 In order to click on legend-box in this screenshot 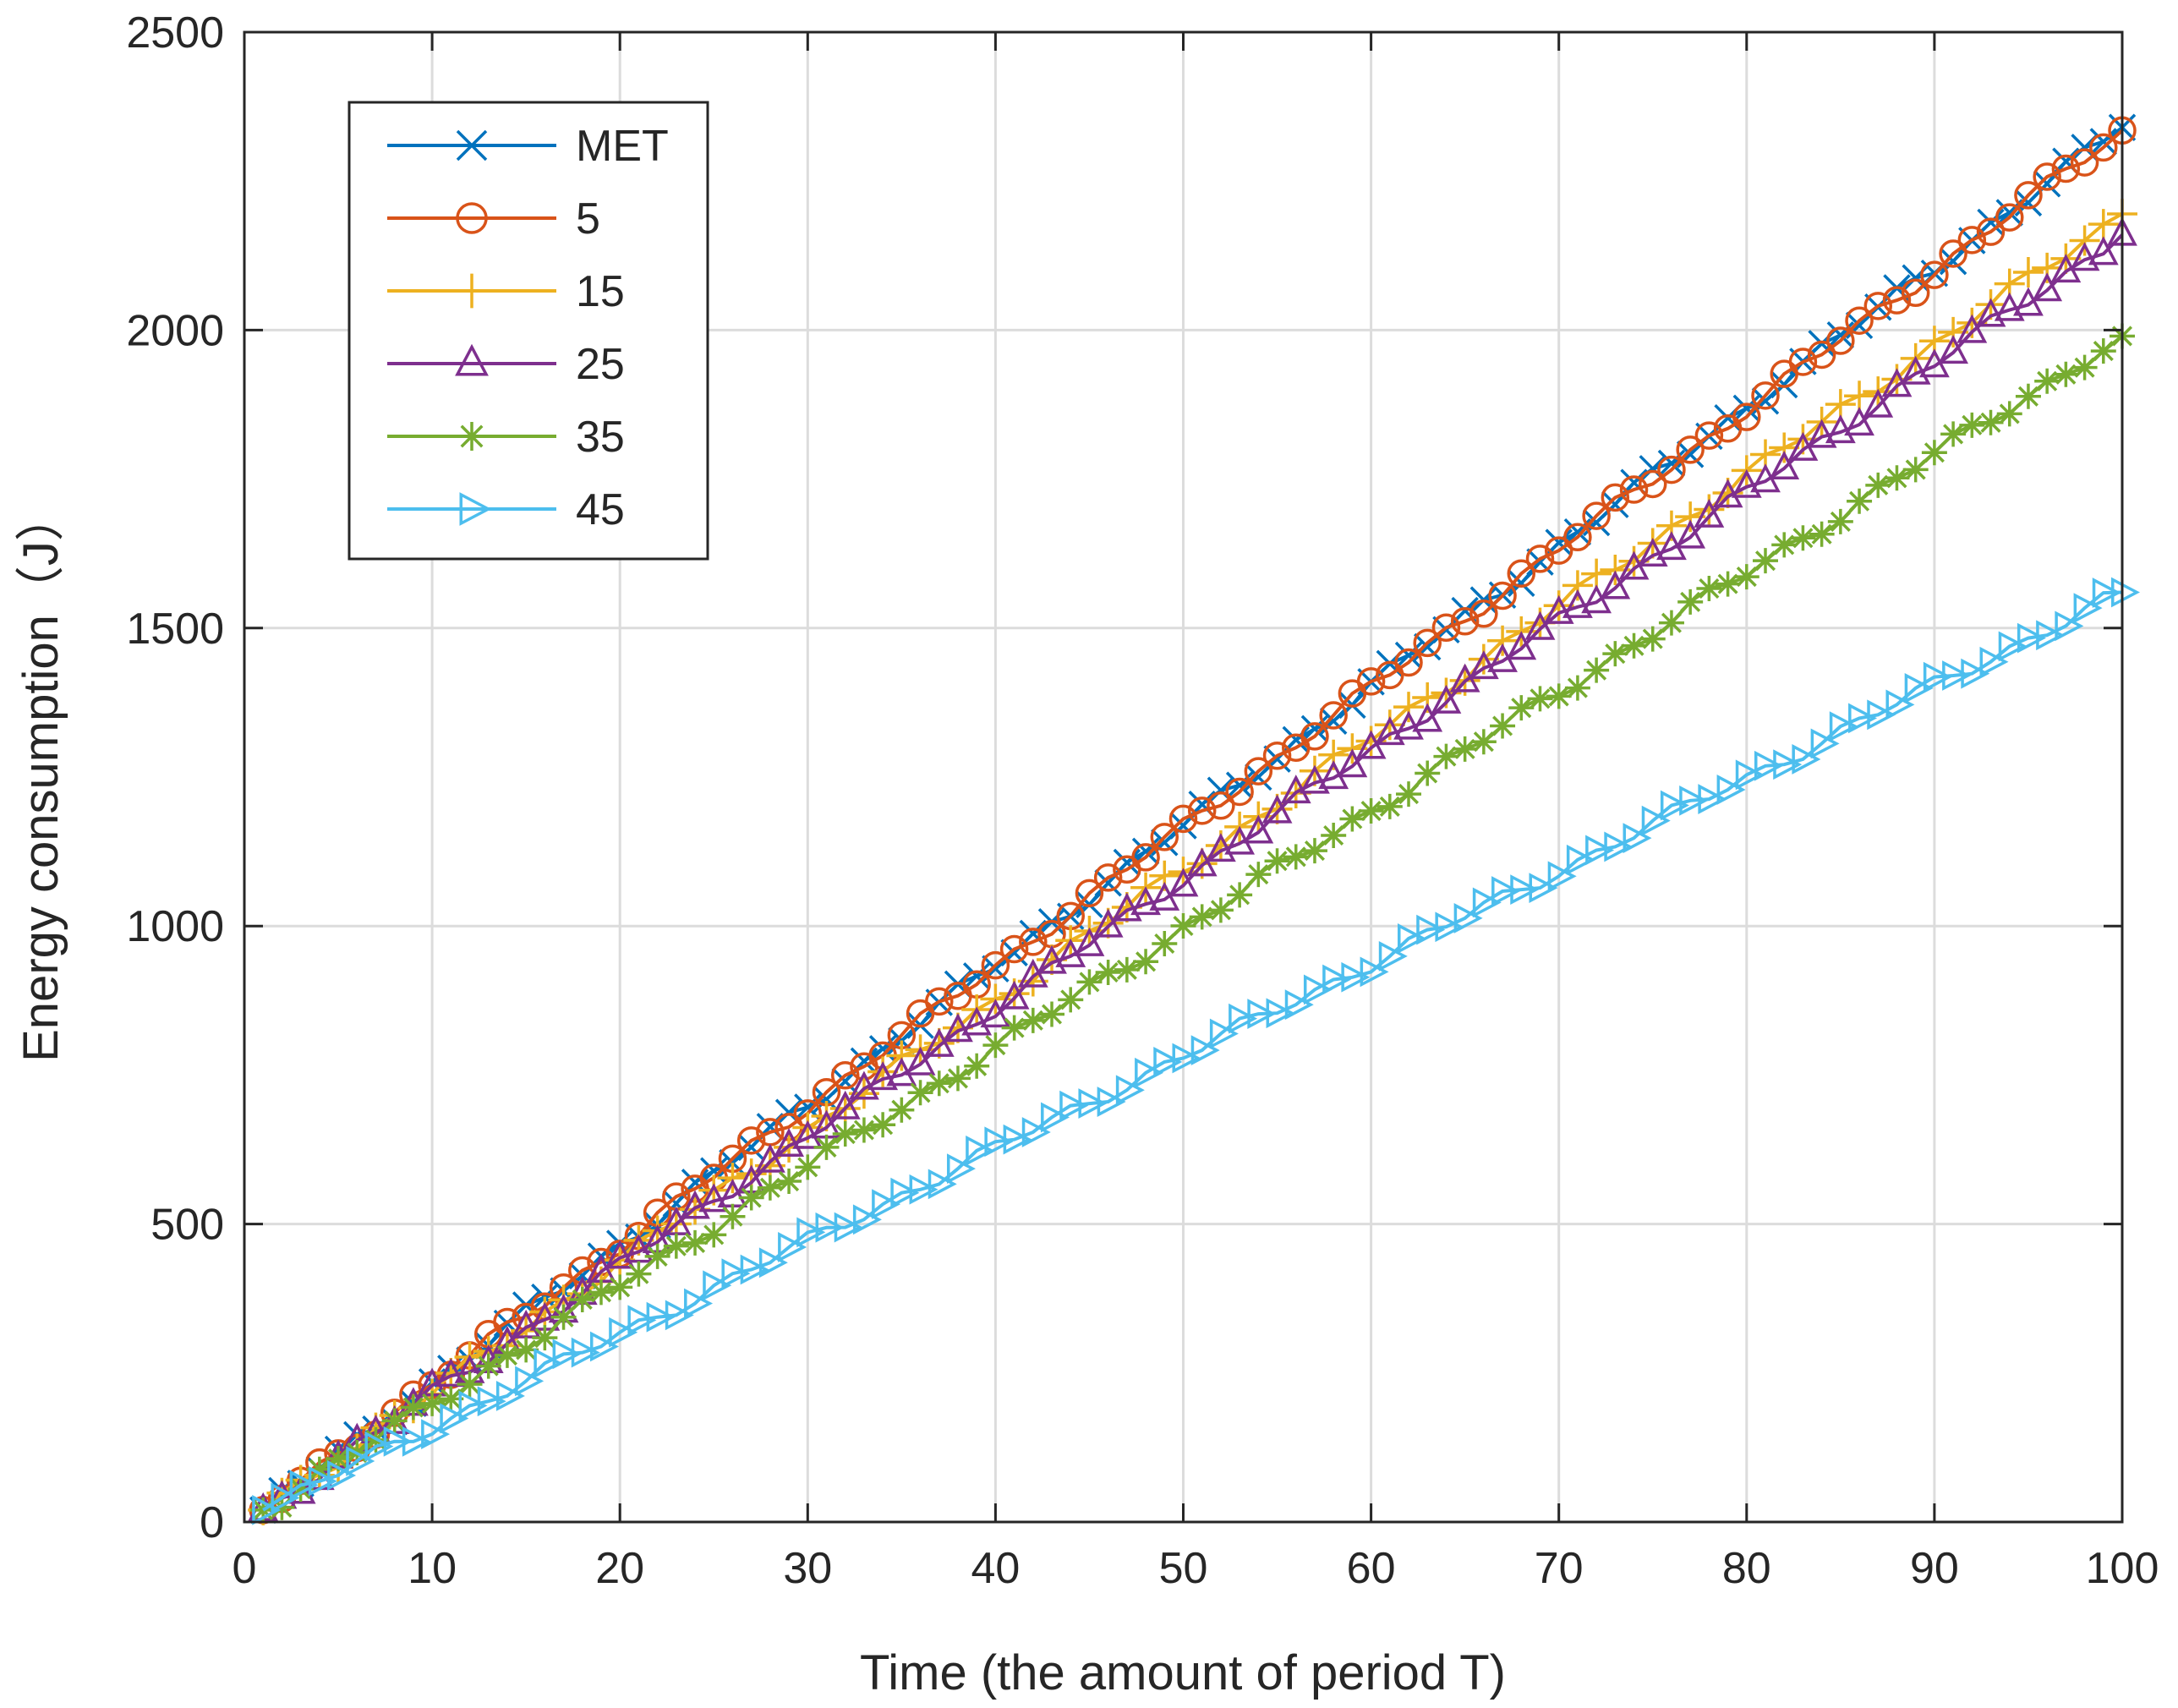, I will do `click(528, 331)`.